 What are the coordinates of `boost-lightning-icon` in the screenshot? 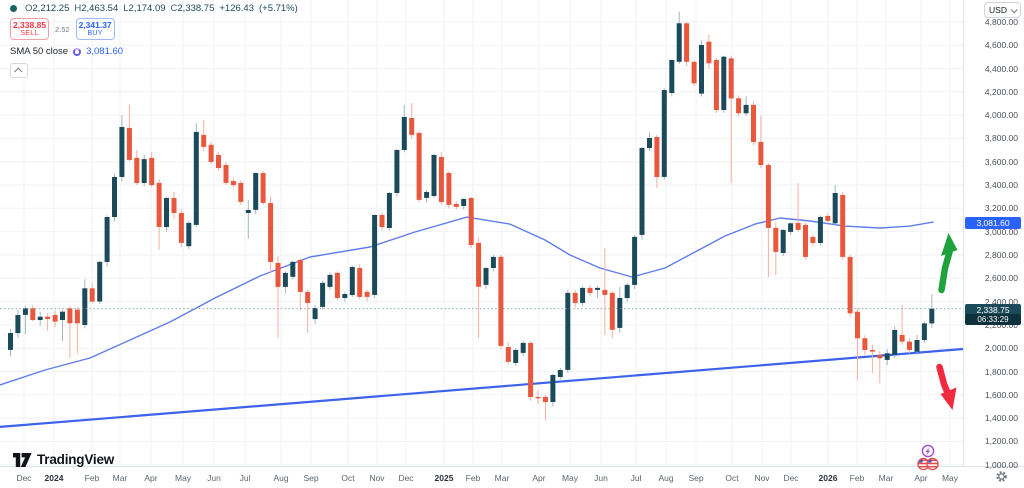 It's located at (928, 451).